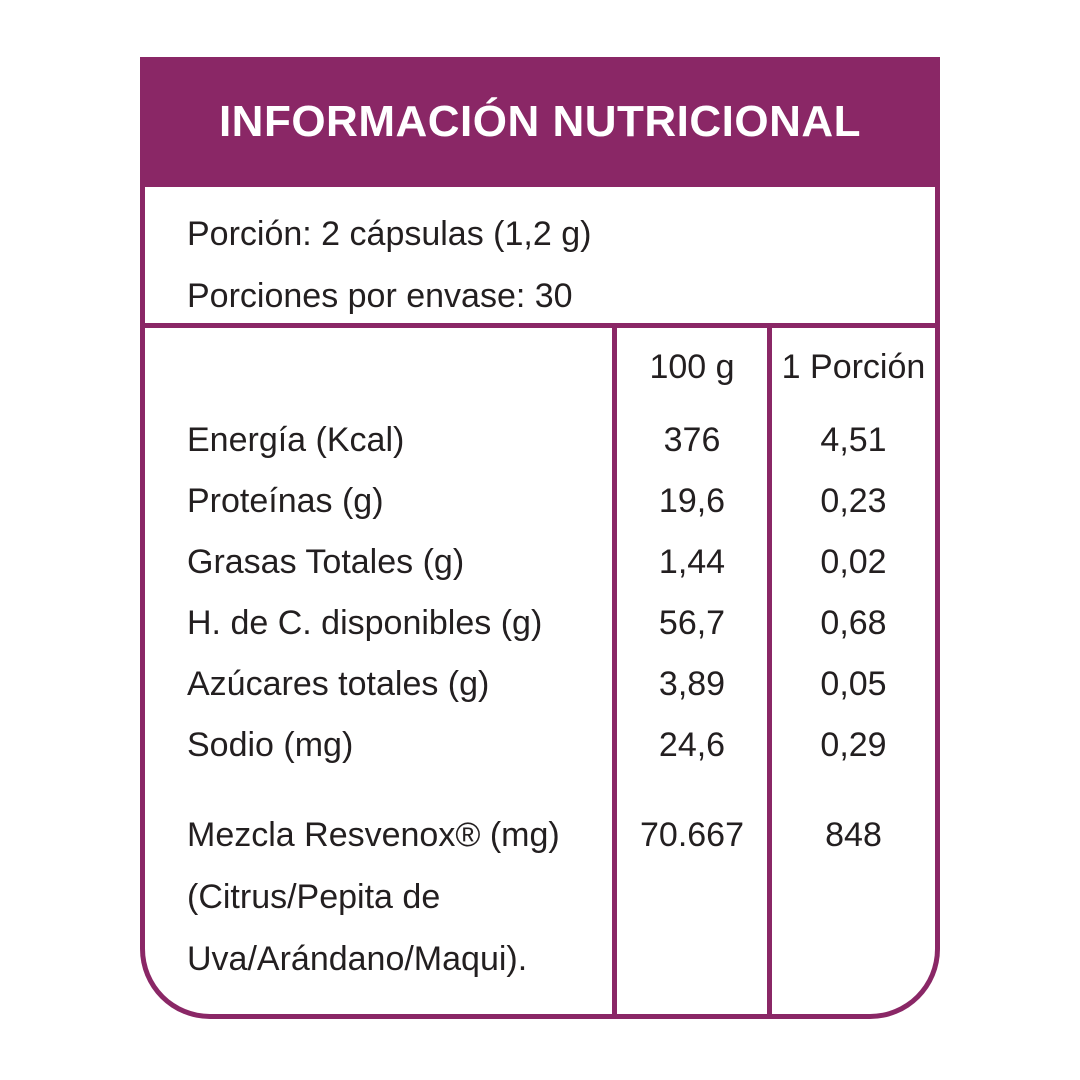  I want to click on row-name: H. de C. disponibles (g), so click(365, 623).